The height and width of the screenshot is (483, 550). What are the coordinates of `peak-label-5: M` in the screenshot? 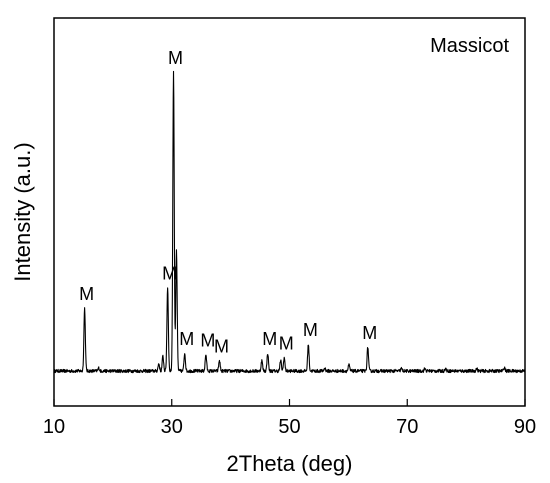 It's located at (175, 58).